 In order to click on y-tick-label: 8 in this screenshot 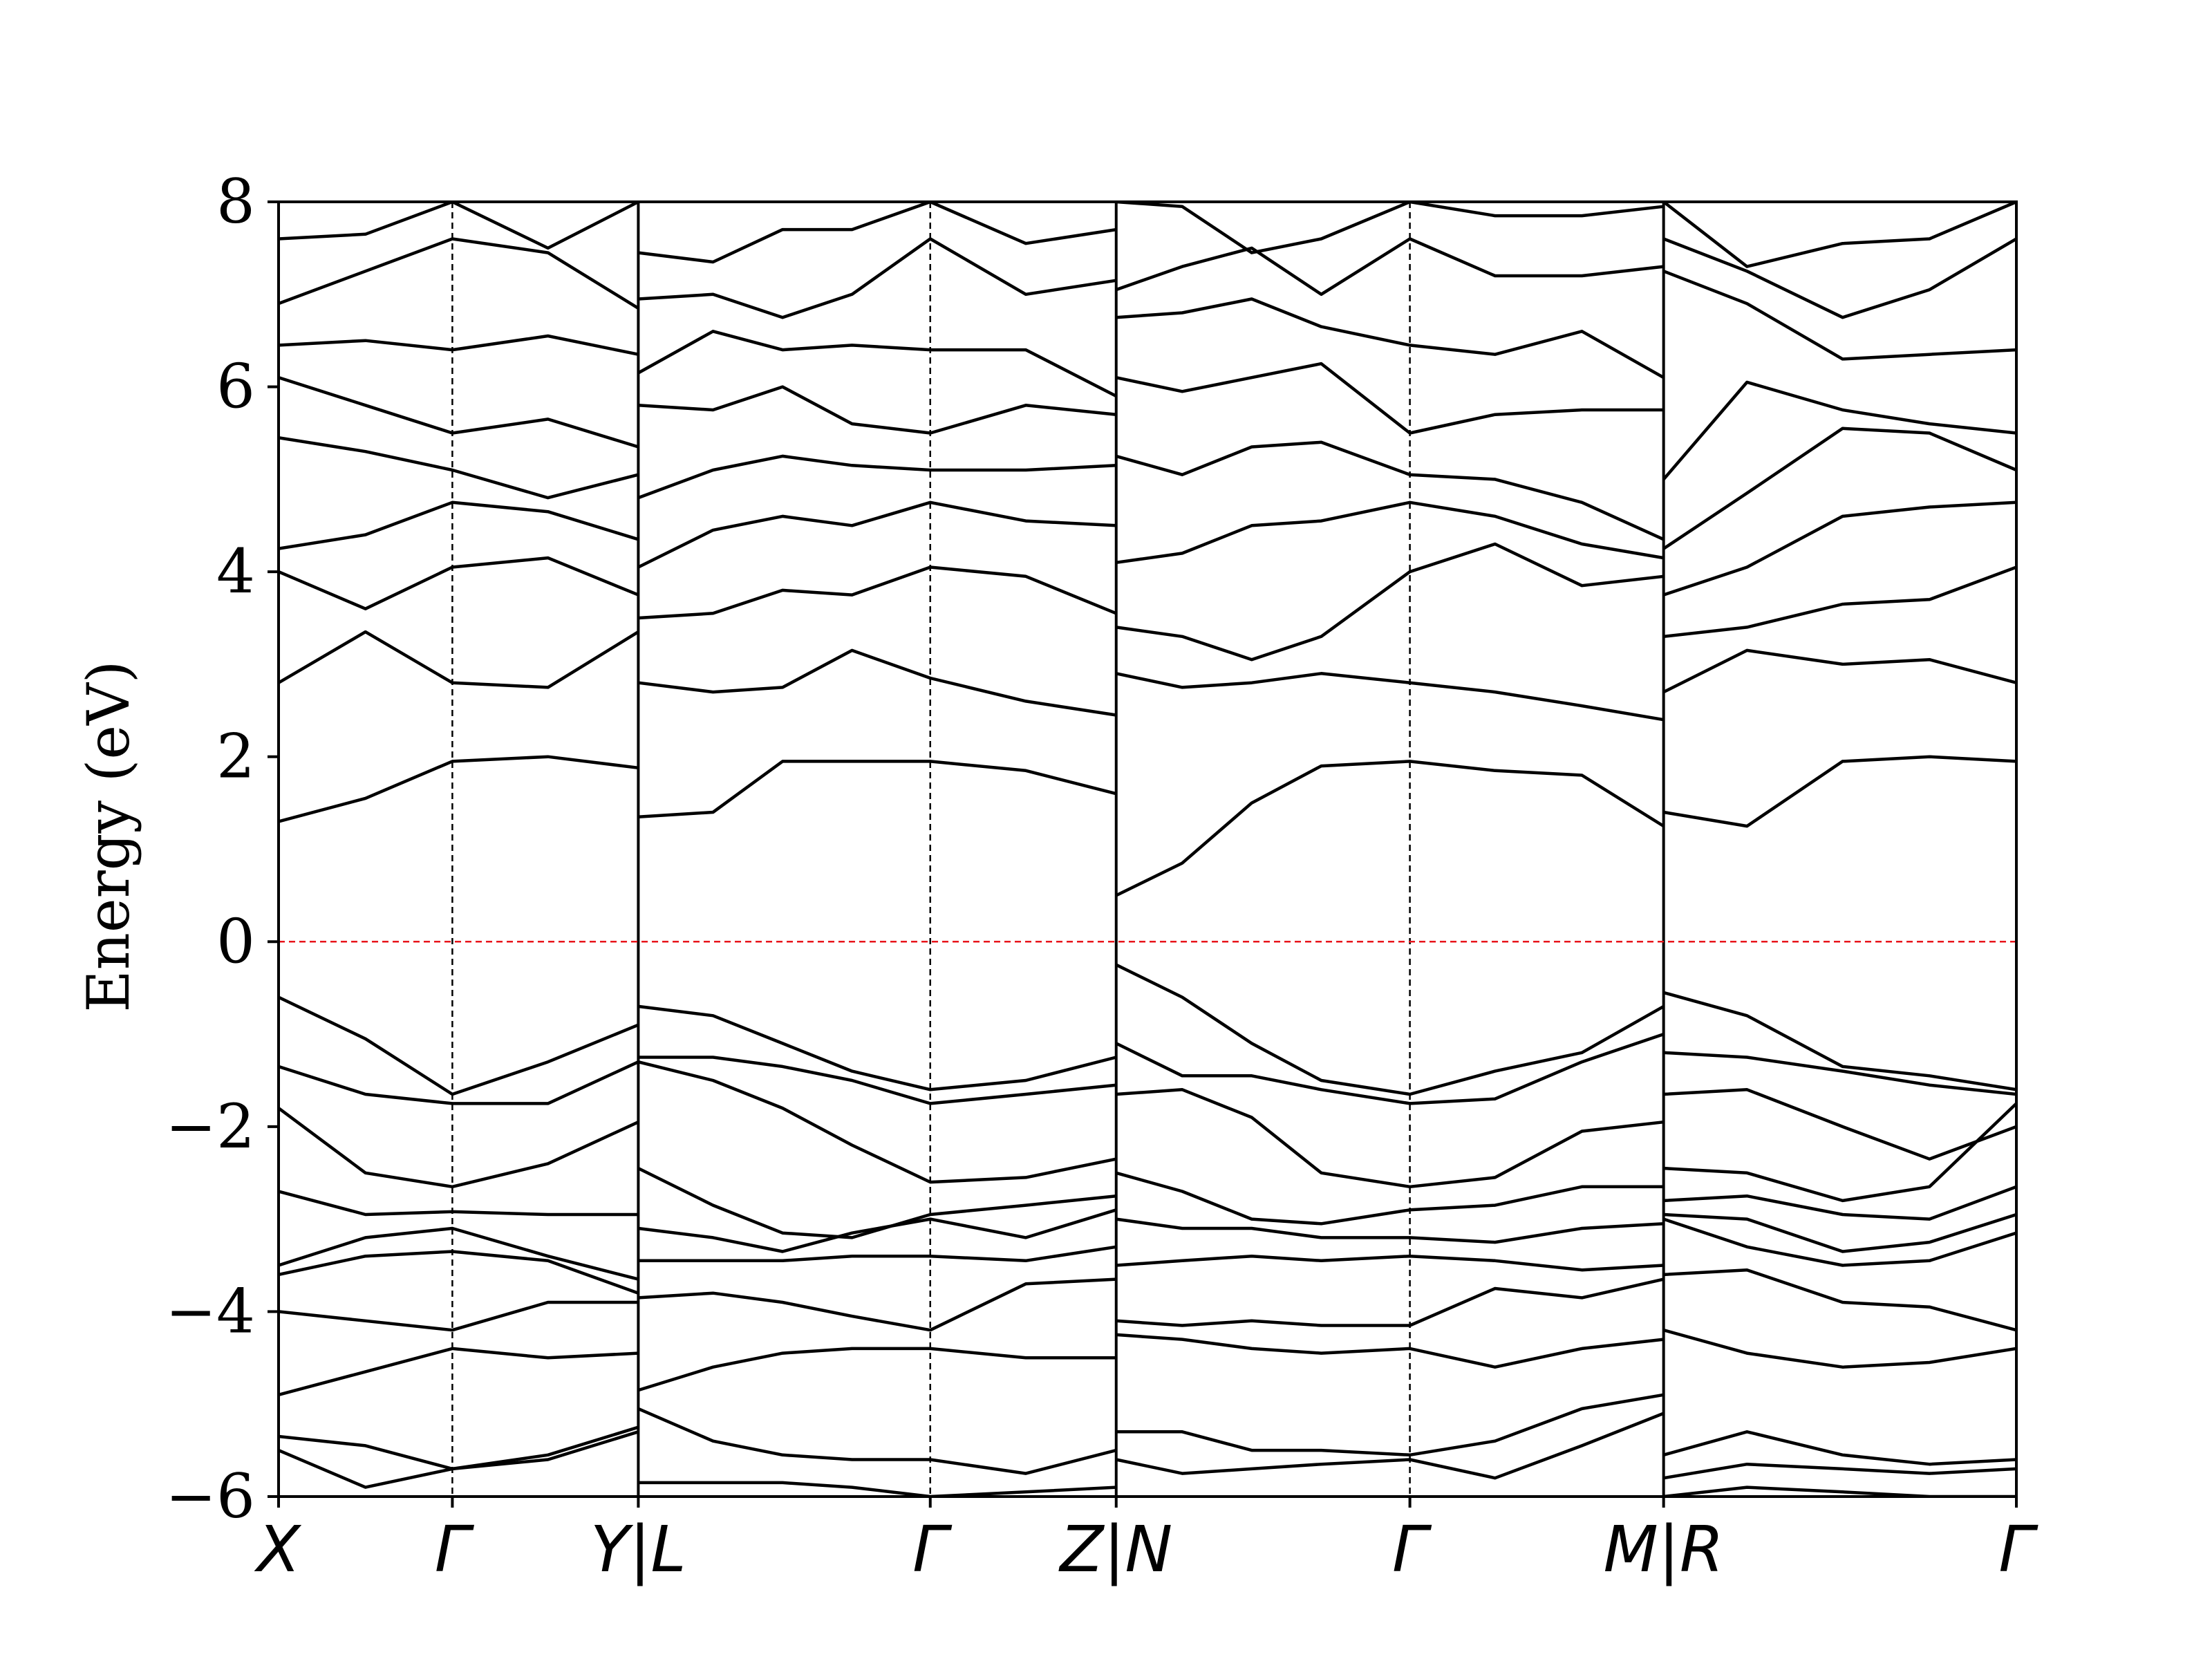, I will do `click(235, 201)`.